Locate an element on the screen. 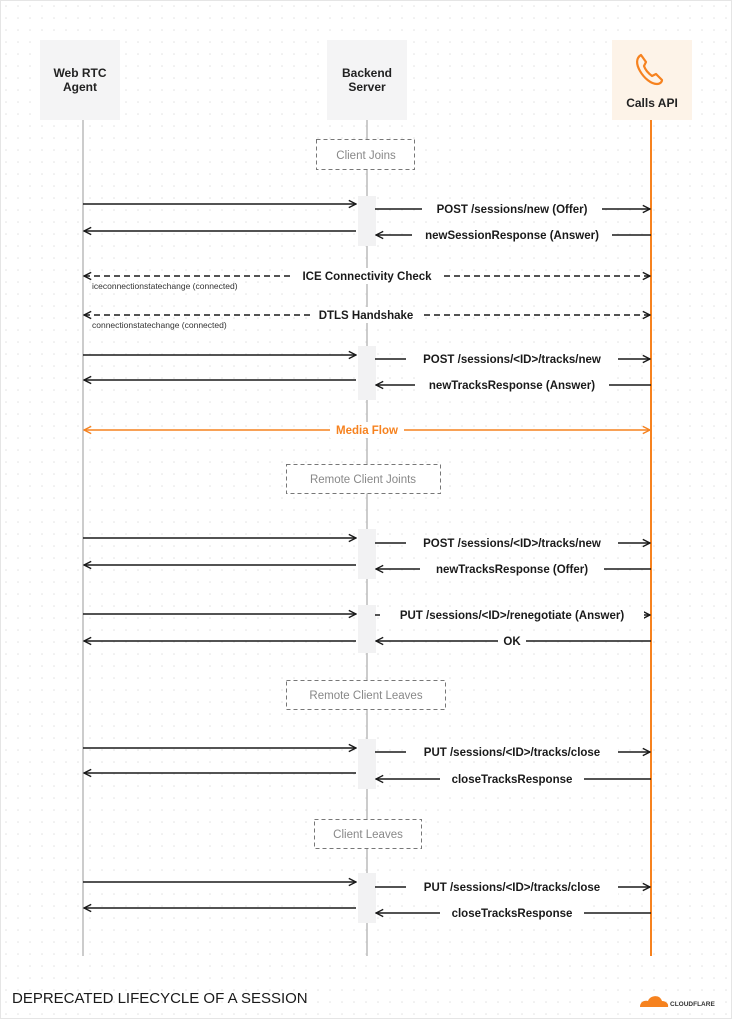 The image size is (732, 1019). activation-bars is located at coordinates (367, 559).